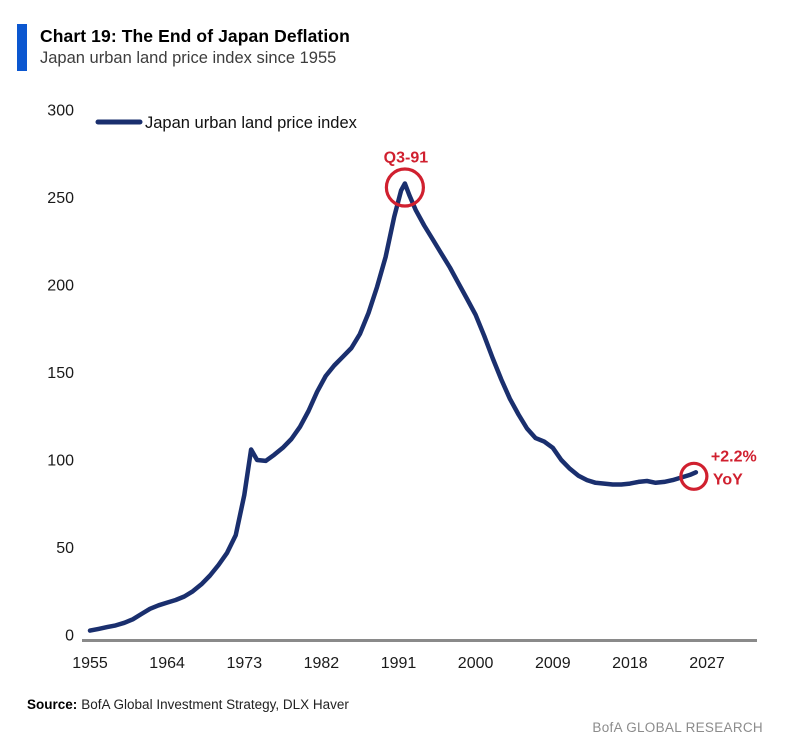 This screenshot has width=798, height=750. I want to click on y-tick-label: 200, so click(60, 286).